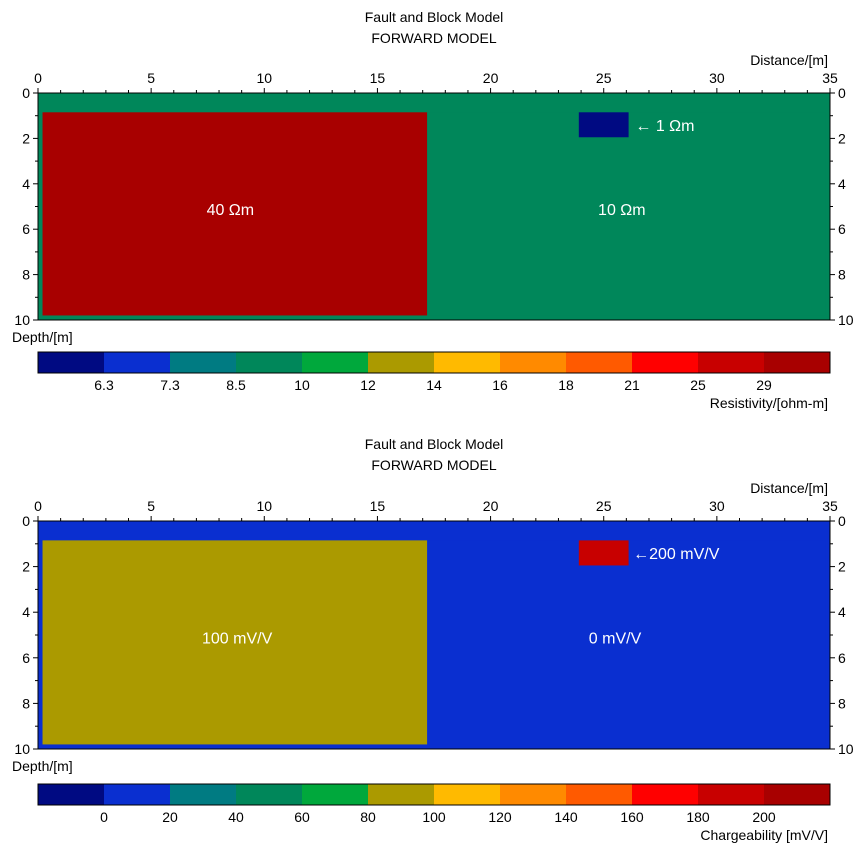 The width and height of the screenshot is (856, 847). What do you see at coordinates (622, 210) in the screenshot?
I see `block-annotation: 10 Ωm` at bounding box center [622, 210].